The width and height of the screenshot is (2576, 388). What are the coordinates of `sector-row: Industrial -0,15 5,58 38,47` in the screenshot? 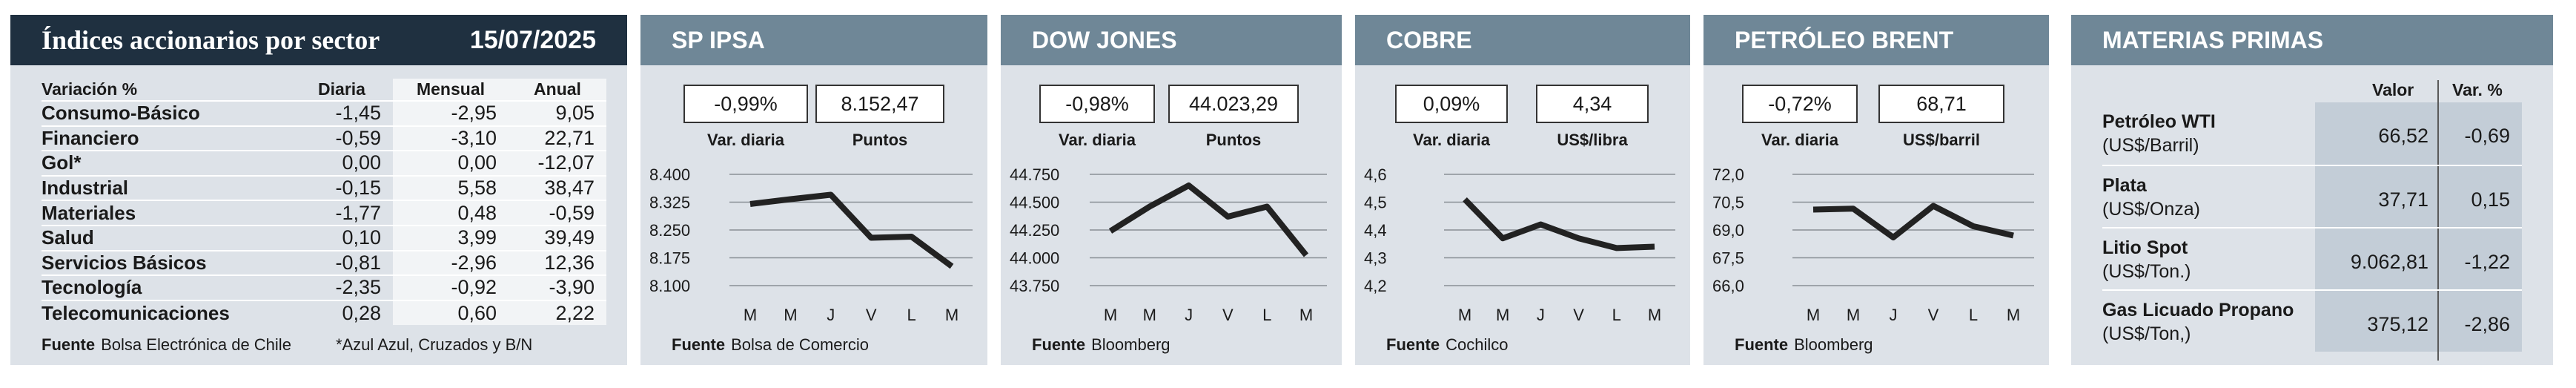 It's located at (324, 187).